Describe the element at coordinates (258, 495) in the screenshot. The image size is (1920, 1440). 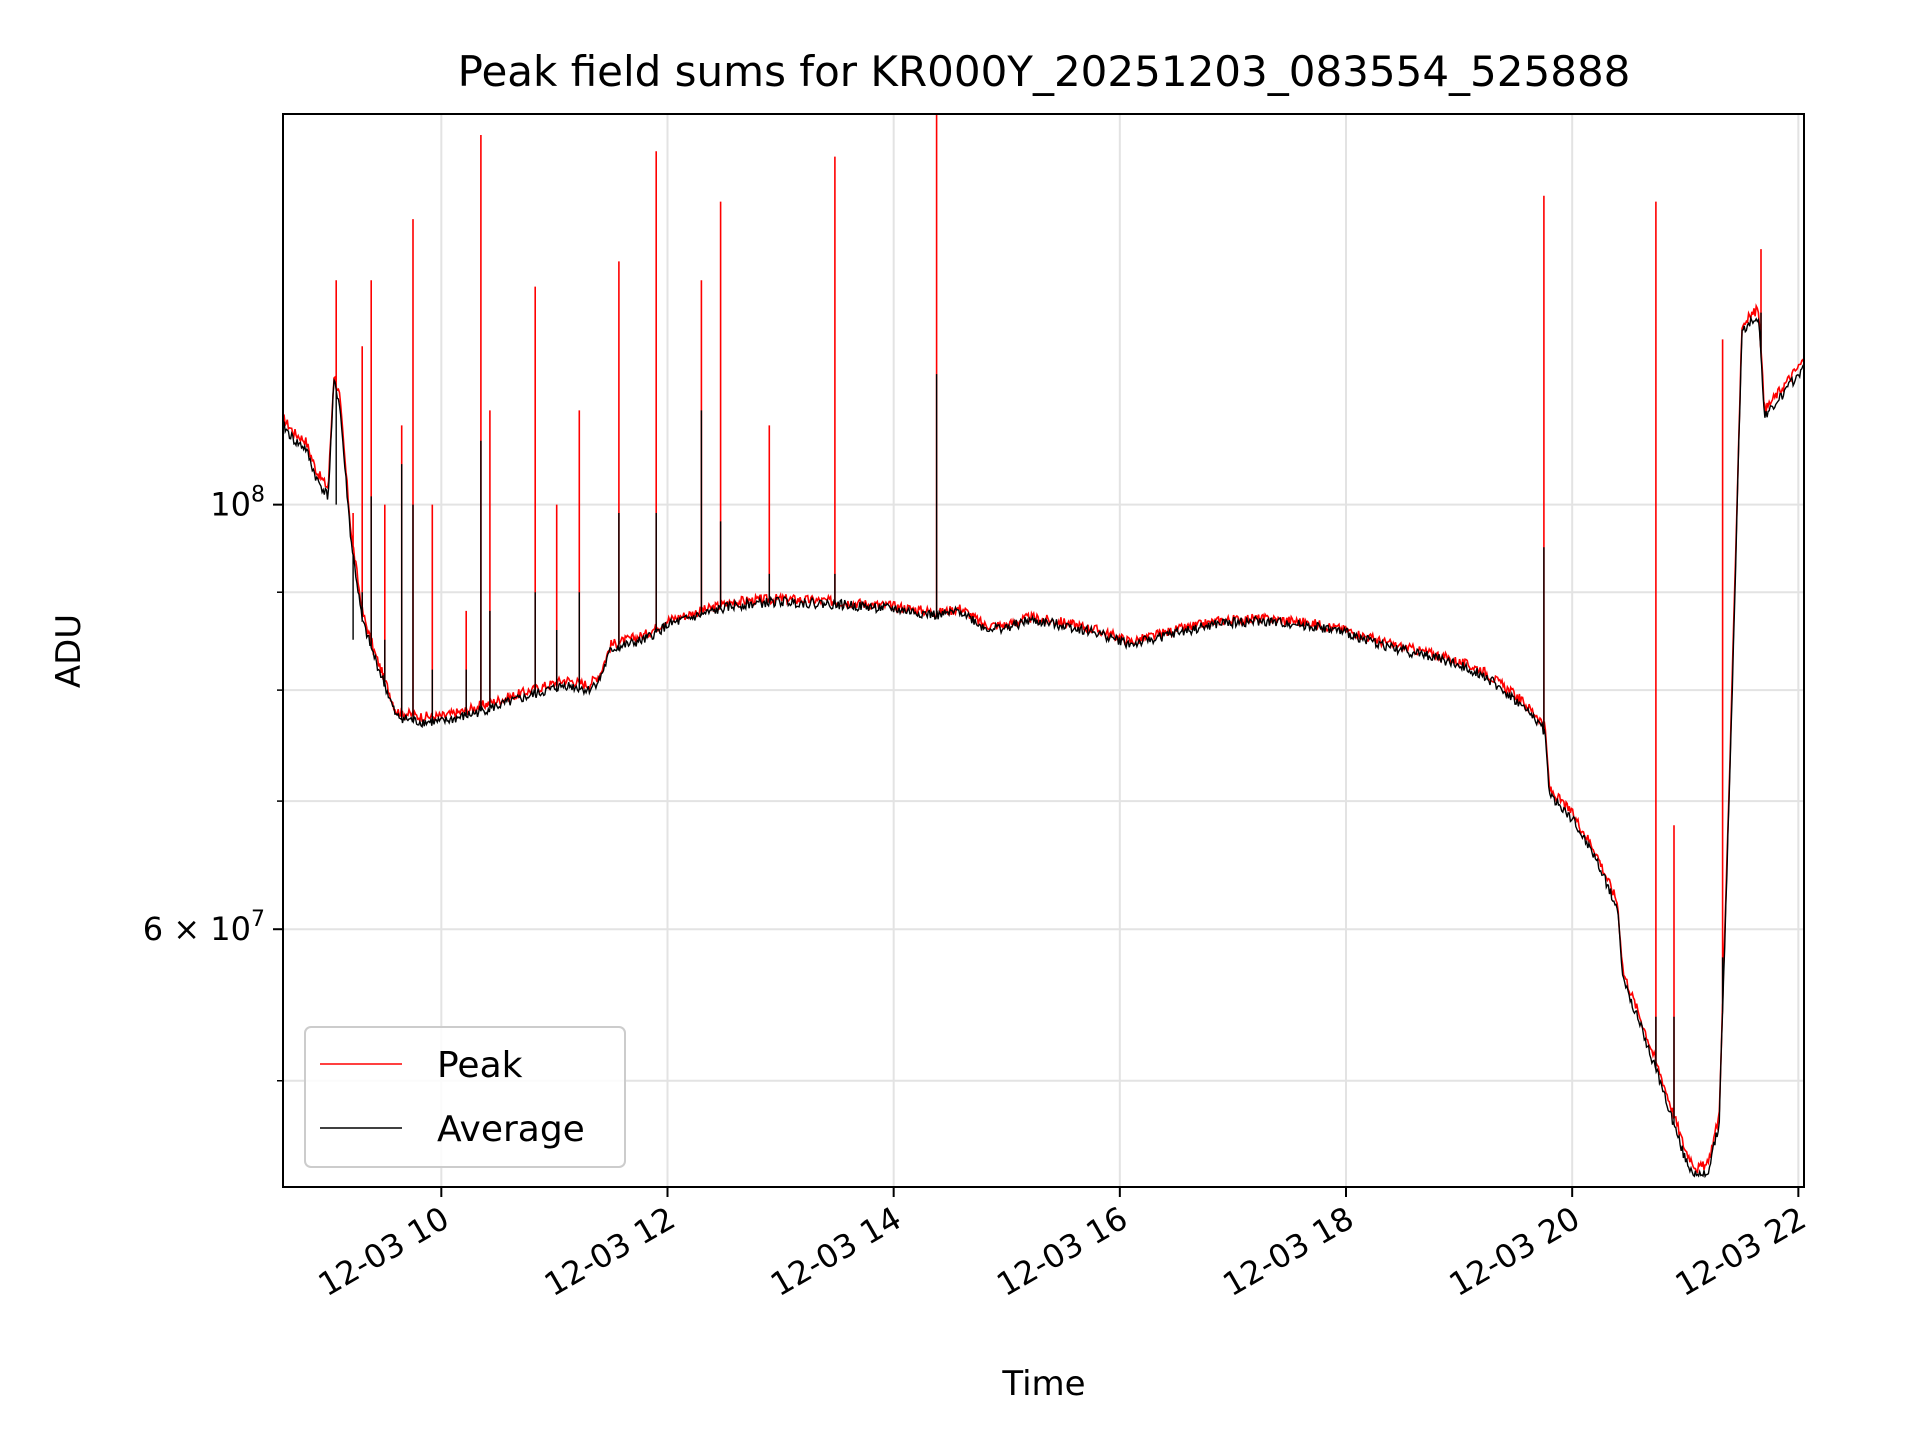
I see `y-tick-label-exponent: 8` at that location.